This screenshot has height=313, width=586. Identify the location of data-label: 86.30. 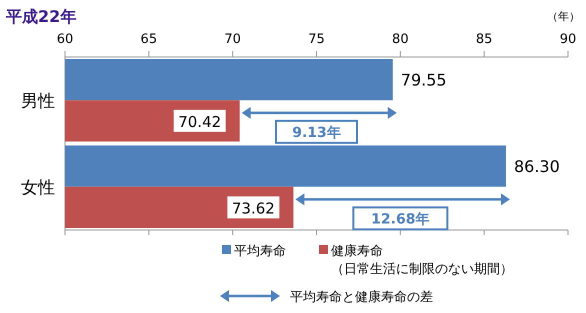
(537, 166).